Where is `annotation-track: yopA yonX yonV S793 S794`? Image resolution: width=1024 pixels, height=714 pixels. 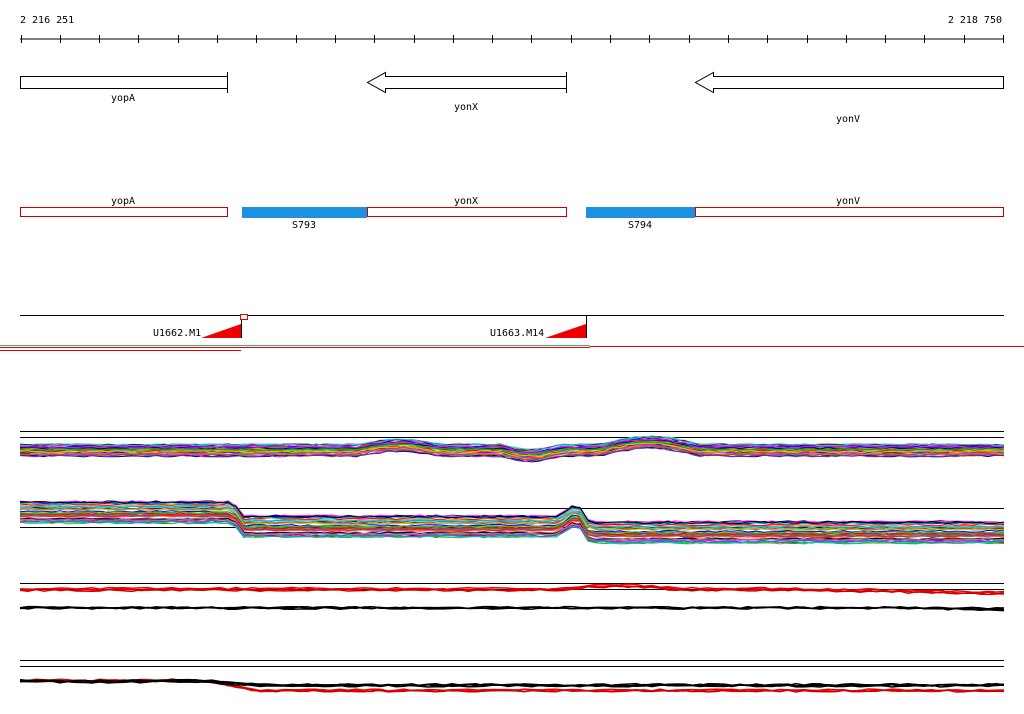 annotation-track: yopA yonX yonV S793 S794 is located at coordinates (512, 213).